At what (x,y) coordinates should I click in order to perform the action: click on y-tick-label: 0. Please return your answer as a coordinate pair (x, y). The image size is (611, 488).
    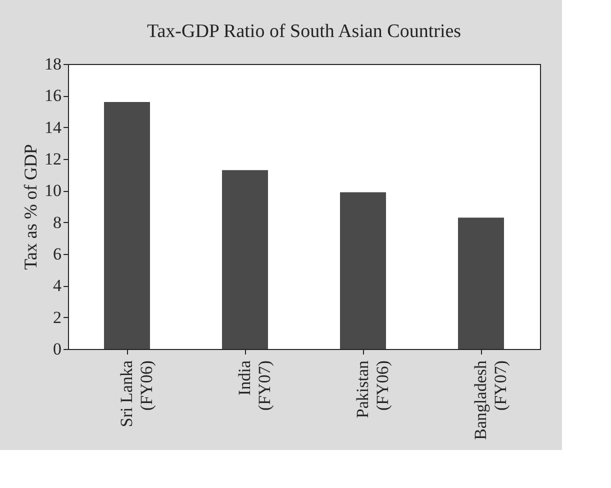
    Looking at the image, I should click on (57, 349).